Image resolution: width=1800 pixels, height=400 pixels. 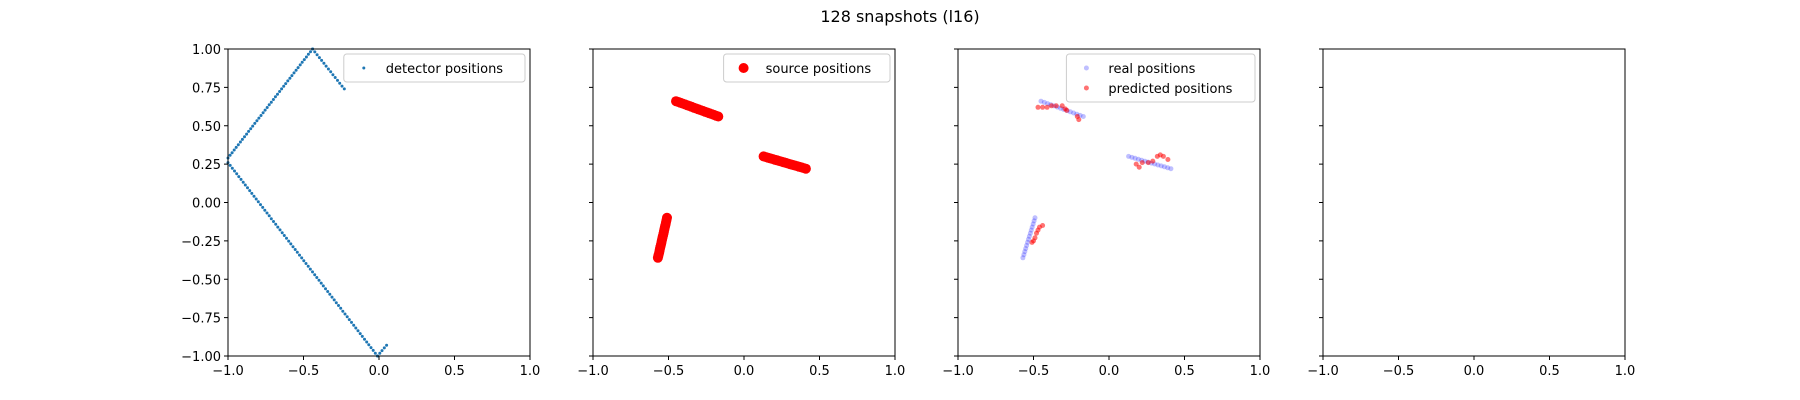 What do you see at coordinates (201, 242) in the screenshot?
I see `y-tick-label: −0.25` at bounding box center [201, 242].